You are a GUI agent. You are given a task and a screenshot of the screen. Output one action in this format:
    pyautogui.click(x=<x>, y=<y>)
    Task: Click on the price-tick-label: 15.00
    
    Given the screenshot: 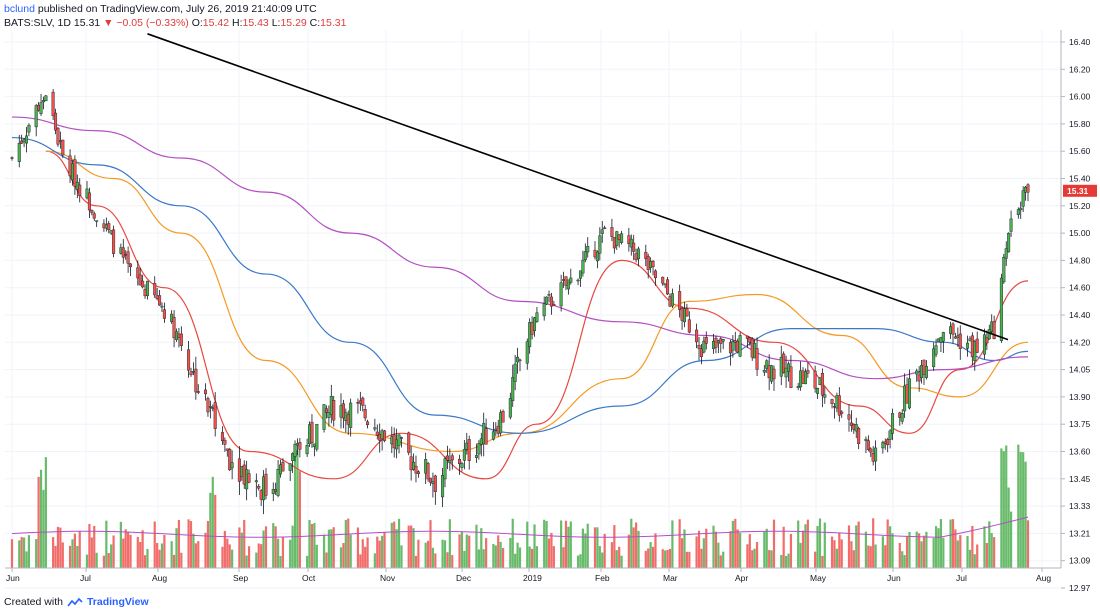 What is the action you would take?
    pyautogui.click(x=1080, y=233)
    